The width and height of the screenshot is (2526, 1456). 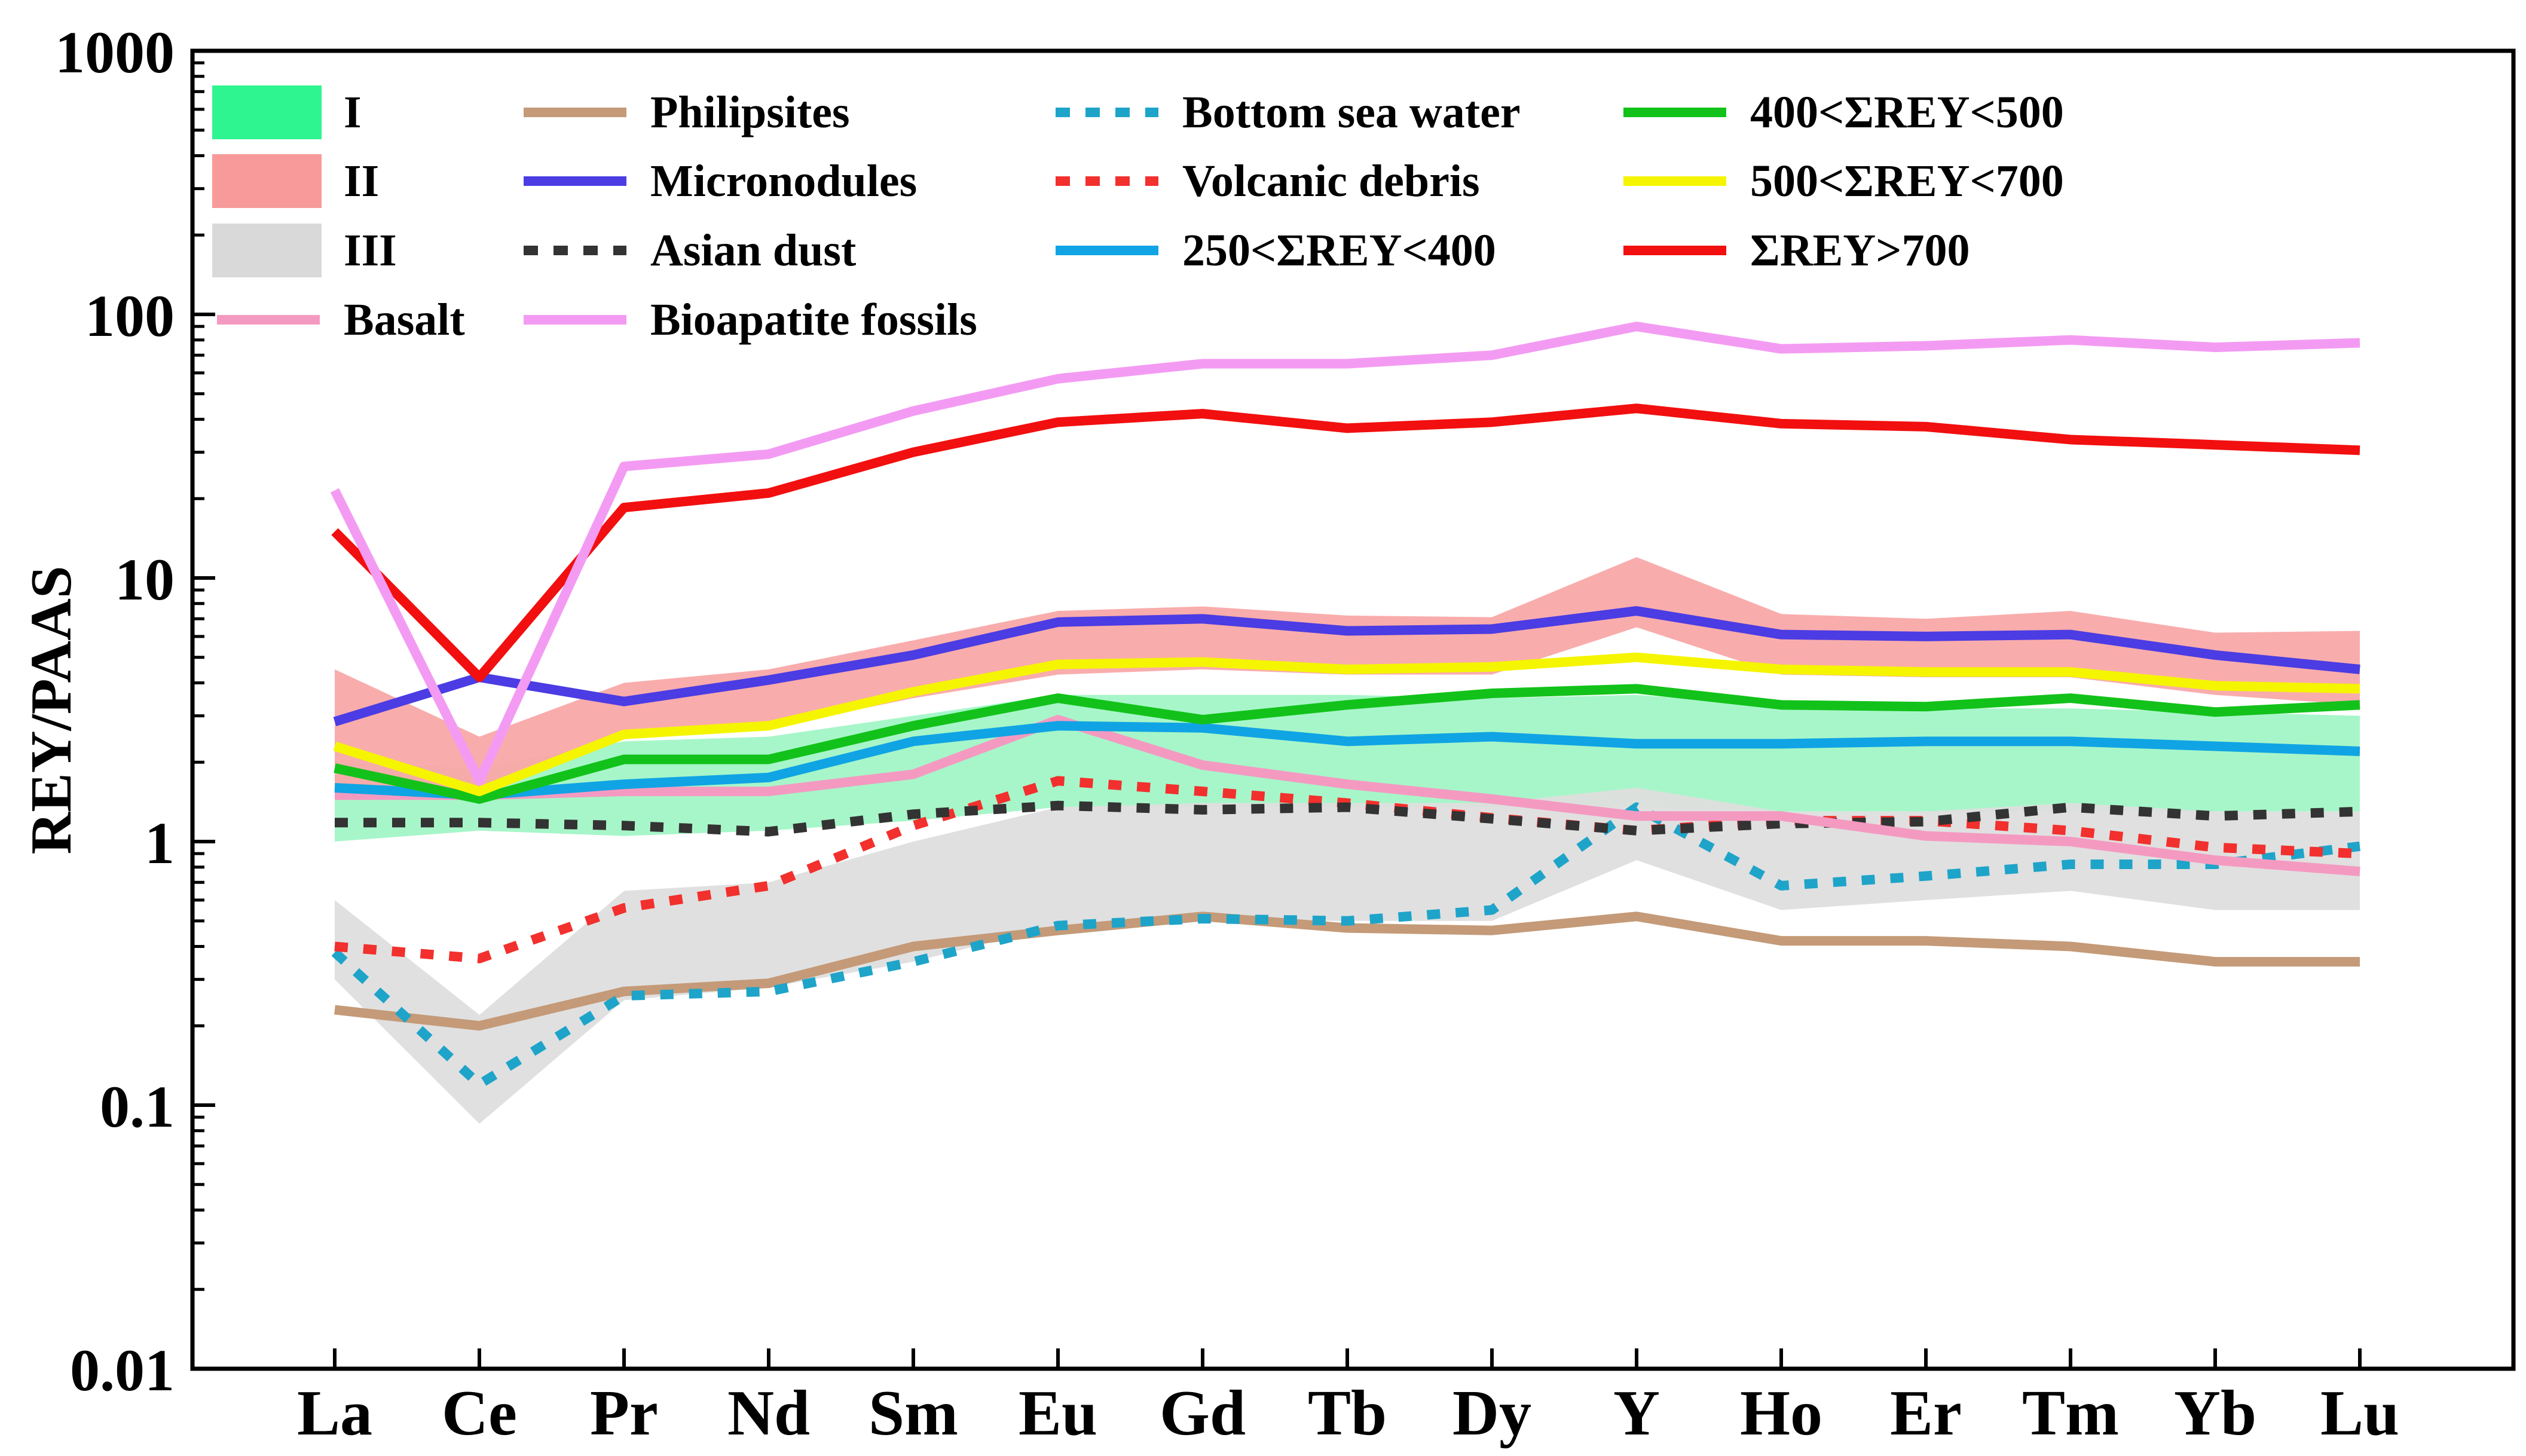 I want to click on legend-item-micronodules: Micronodules, so click(x=720, y=181).